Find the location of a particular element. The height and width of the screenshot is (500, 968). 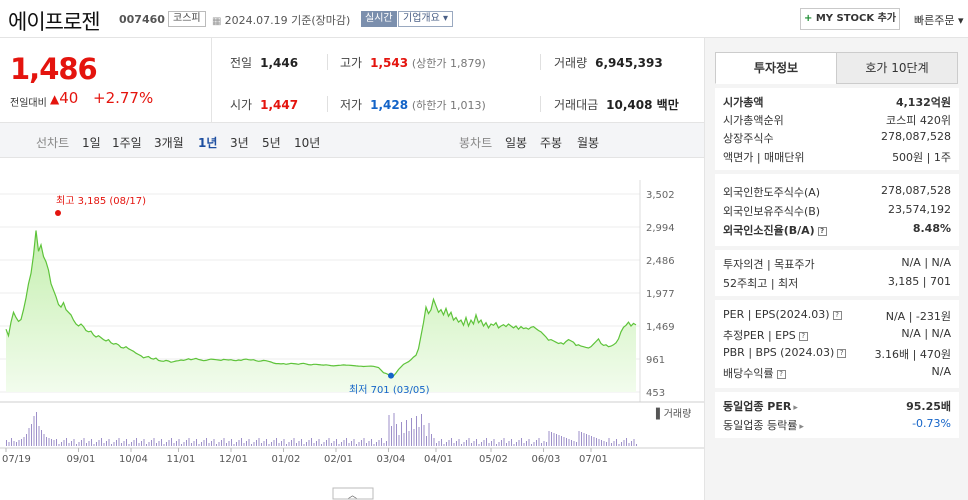

y-tick-label: 453 is located at coordinates (655, 393).